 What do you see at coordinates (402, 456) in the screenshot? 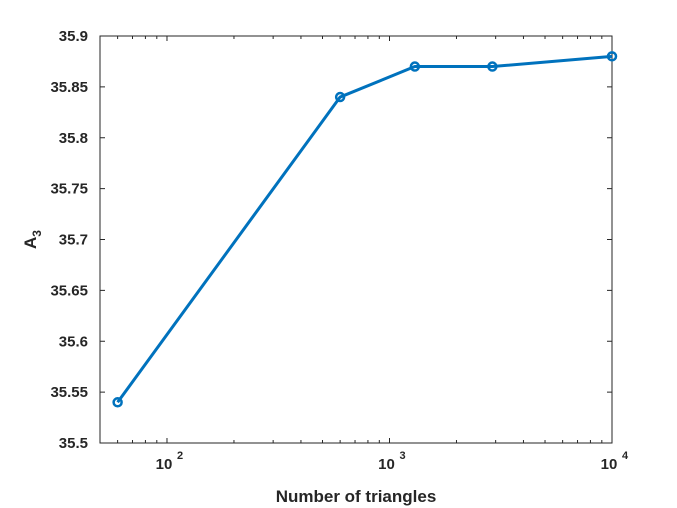
I see `x-tick-label-exponent: 3` at bounding box center [402, 456].